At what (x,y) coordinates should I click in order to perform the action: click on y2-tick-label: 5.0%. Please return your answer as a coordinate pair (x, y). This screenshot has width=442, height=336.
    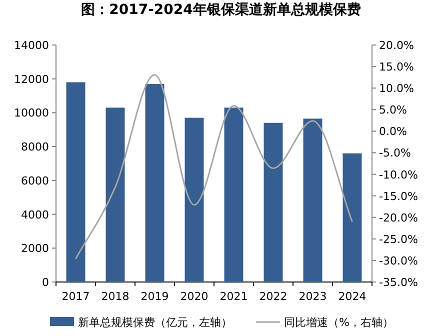
    Looking at the image, I should click on (393, 110).